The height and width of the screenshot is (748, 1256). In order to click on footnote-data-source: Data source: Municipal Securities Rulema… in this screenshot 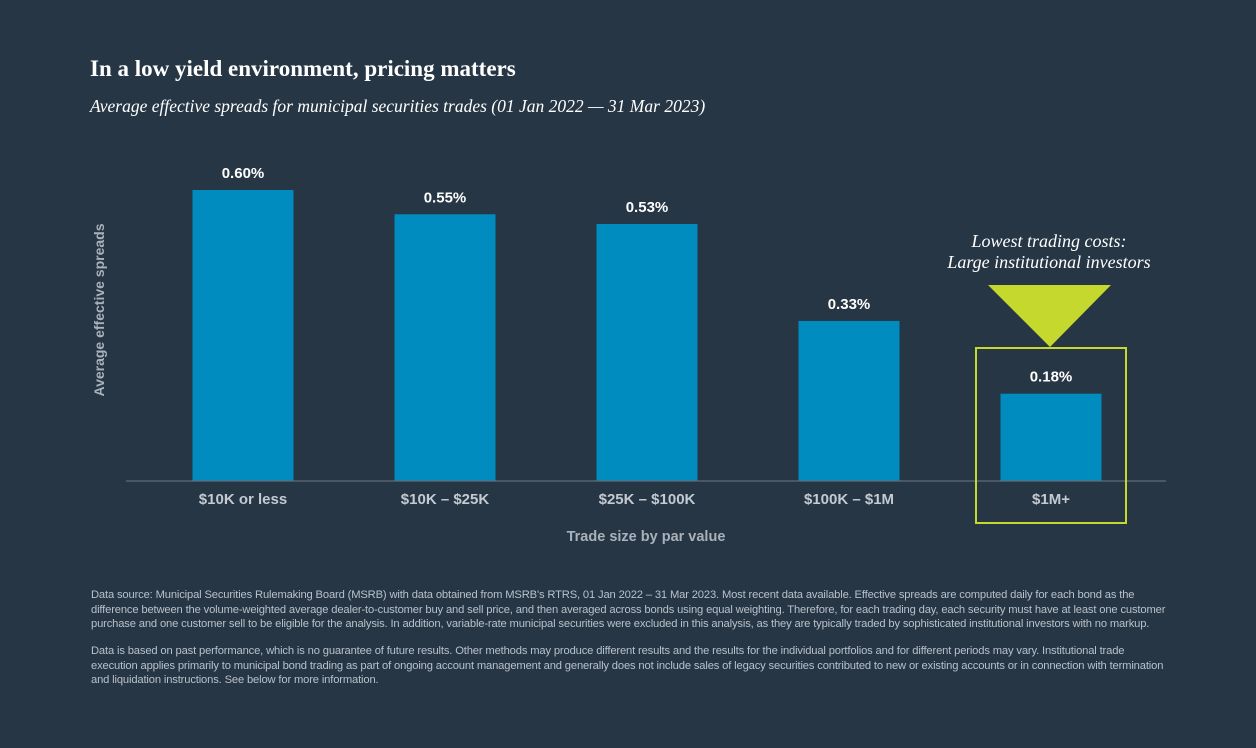, I will do `click(628, 610)`.